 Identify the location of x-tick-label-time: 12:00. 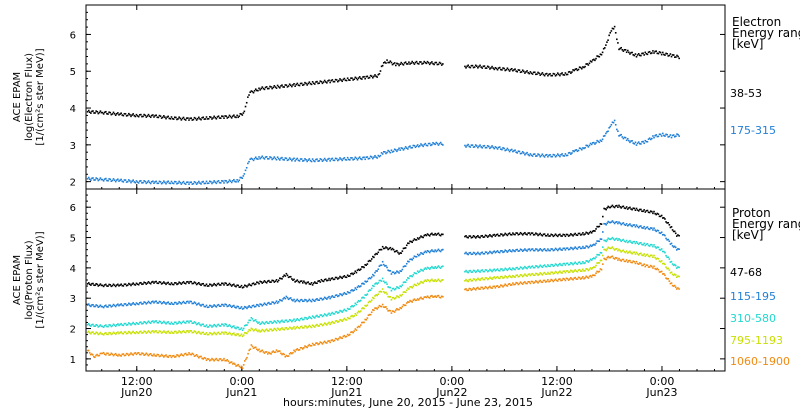
(137, 381).